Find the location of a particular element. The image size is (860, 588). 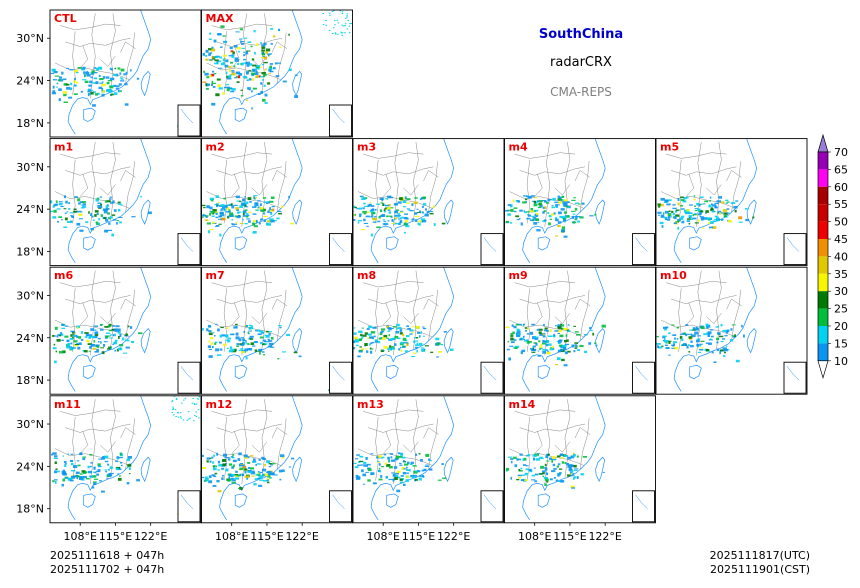

map-panel-m3: m3 is located at coordinates (428, 202).